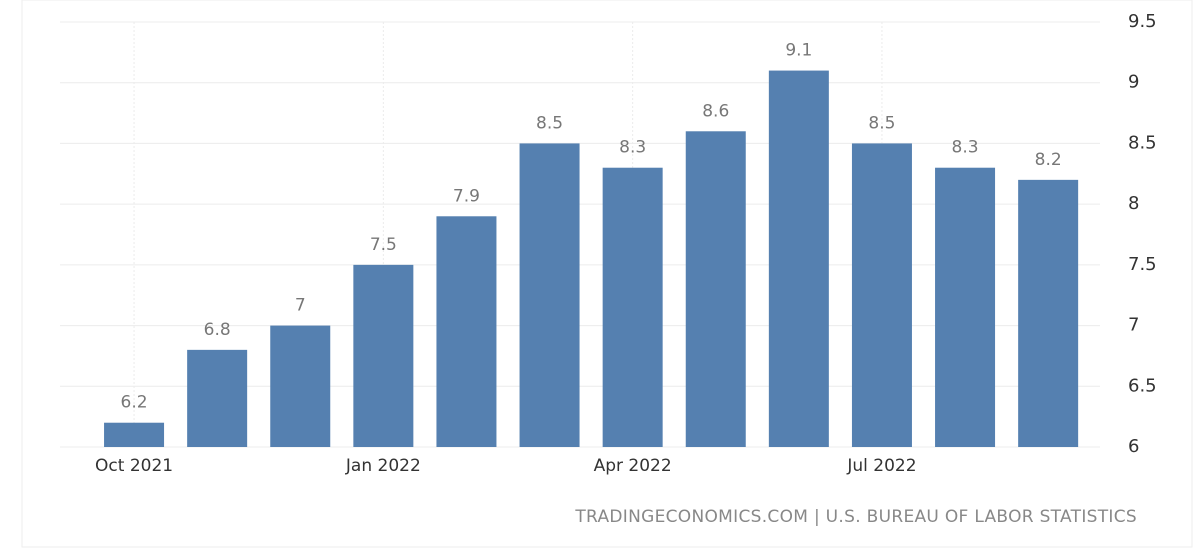  What do you see at coordinates (134, 466) in the screenshot?
I see `x-tick-label: Oct 2021` at bounding box center [134, 466].